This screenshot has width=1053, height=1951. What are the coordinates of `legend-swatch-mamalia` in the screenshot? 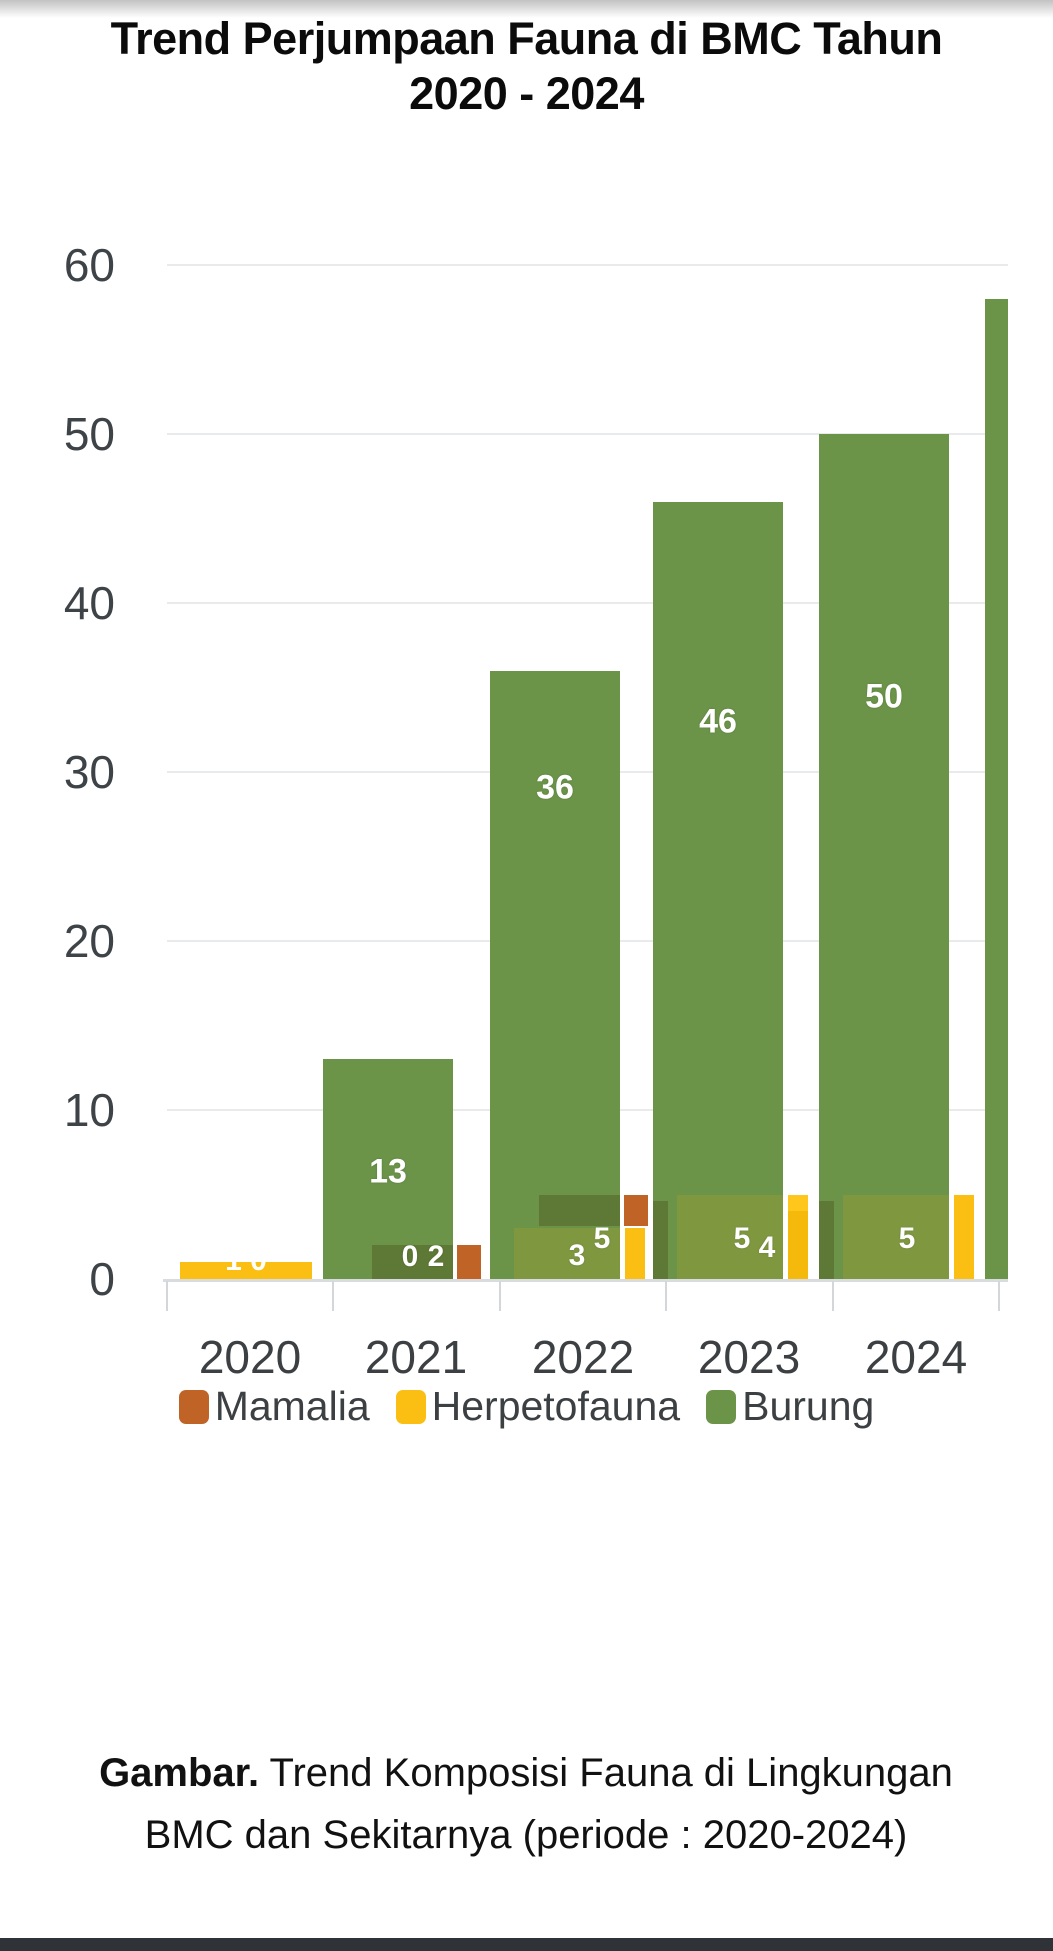 It's located at (193, 1406).